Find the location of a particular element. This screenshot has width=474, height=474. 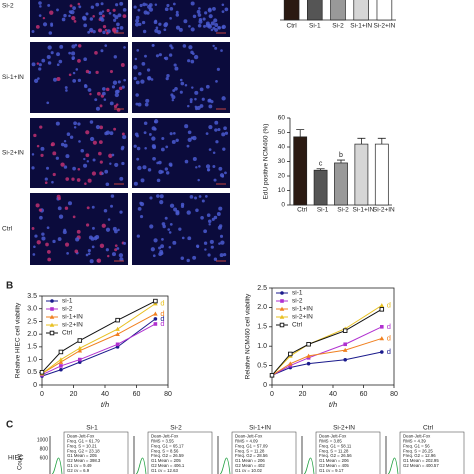

stats-line: Freq. S = 8.56 is located at coordinates (165, 450).